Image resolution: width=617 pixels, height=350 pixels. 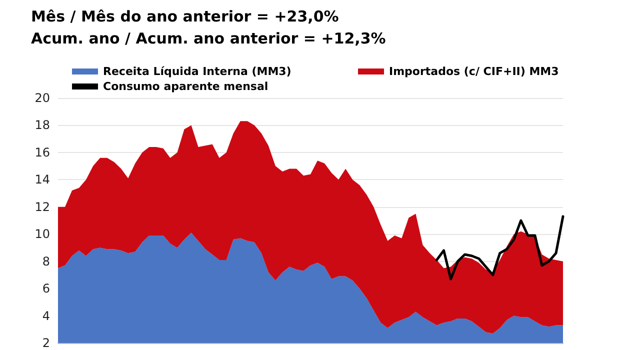 What do you see at coordinates (46, 315) in the screenshot?
I see `y-tick-label: 4` at bounding box center [46, 315].